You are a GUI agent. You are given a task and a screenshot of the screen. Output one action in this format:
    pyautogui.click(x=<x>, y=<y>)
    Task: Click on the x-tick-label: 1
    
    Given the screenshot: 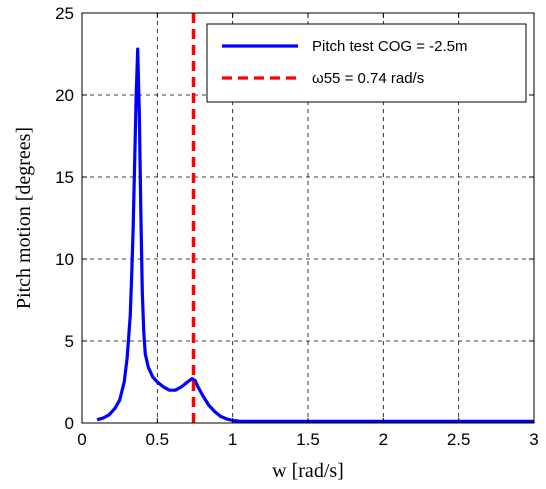 What is the action you would take?
    pyautogui.click(x=232, y=439)
    